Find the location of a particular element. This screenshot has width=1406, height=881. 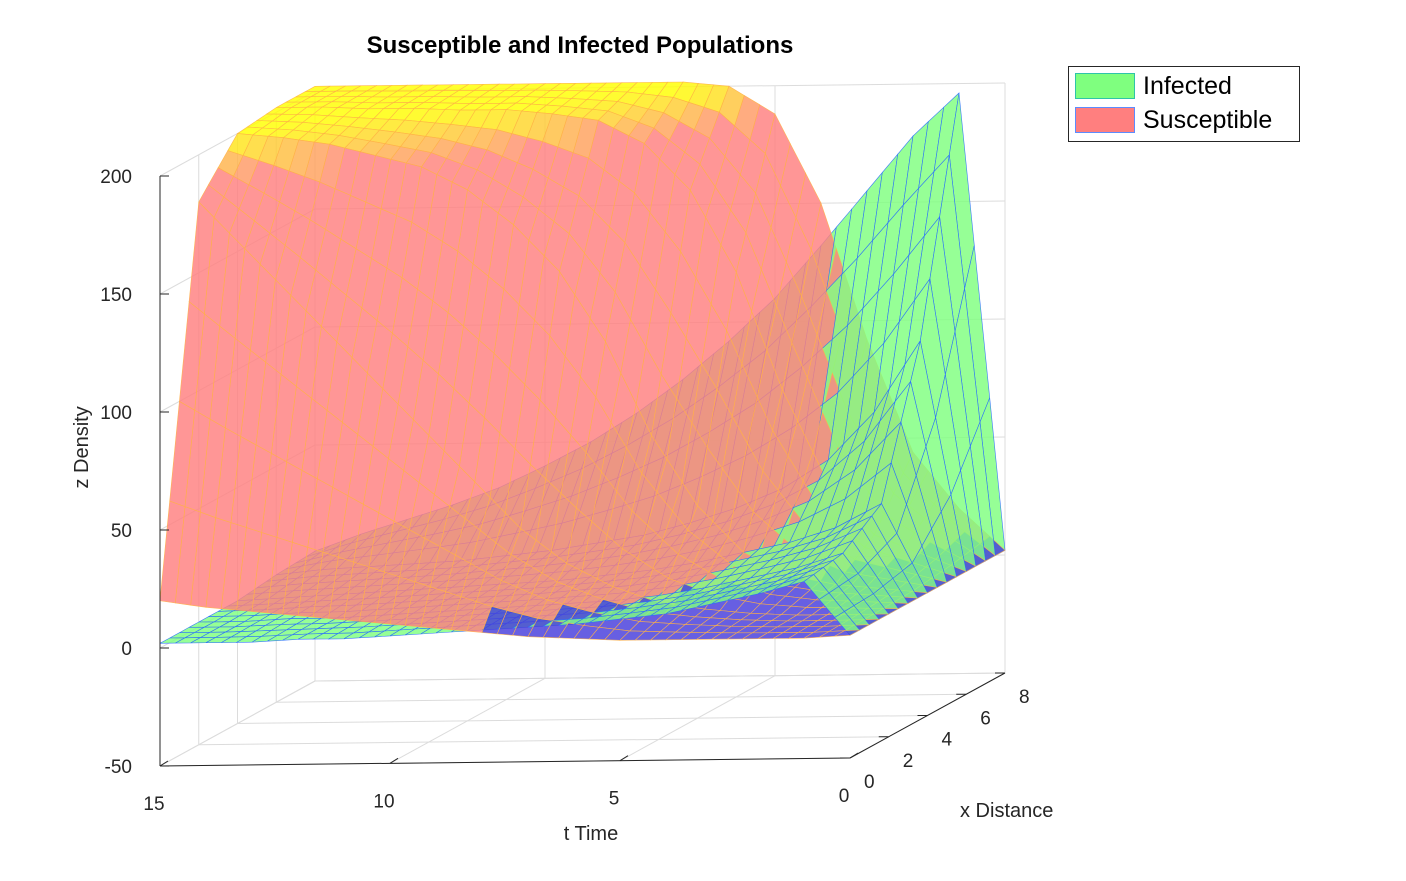

z-tick-label: 150 is located at coordinates (116, 295).